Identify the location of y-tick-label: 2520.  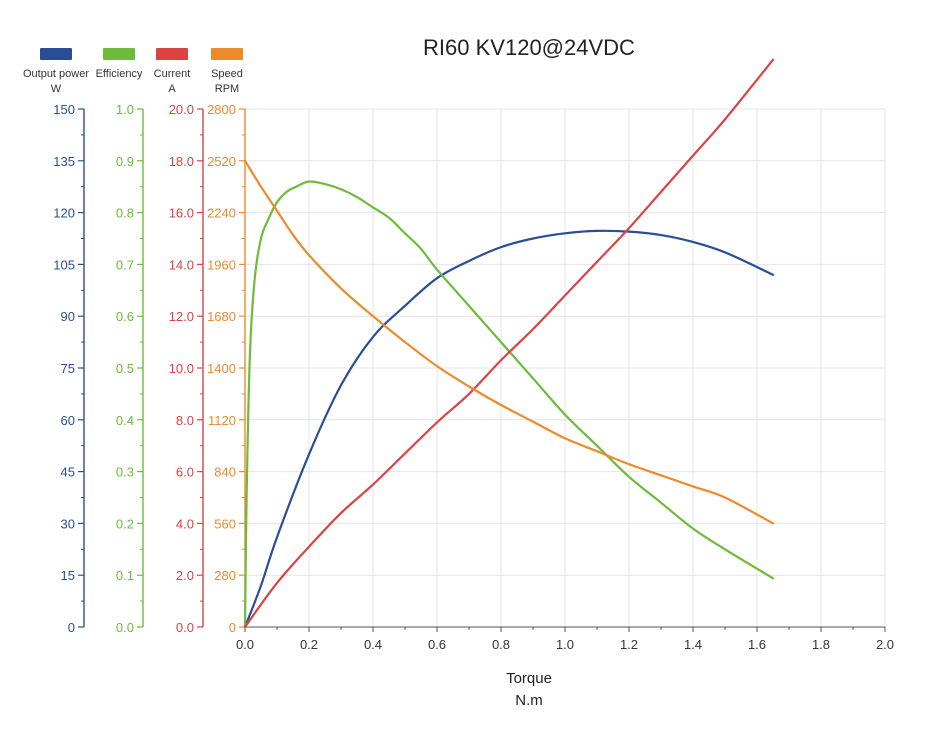
(221, 161).